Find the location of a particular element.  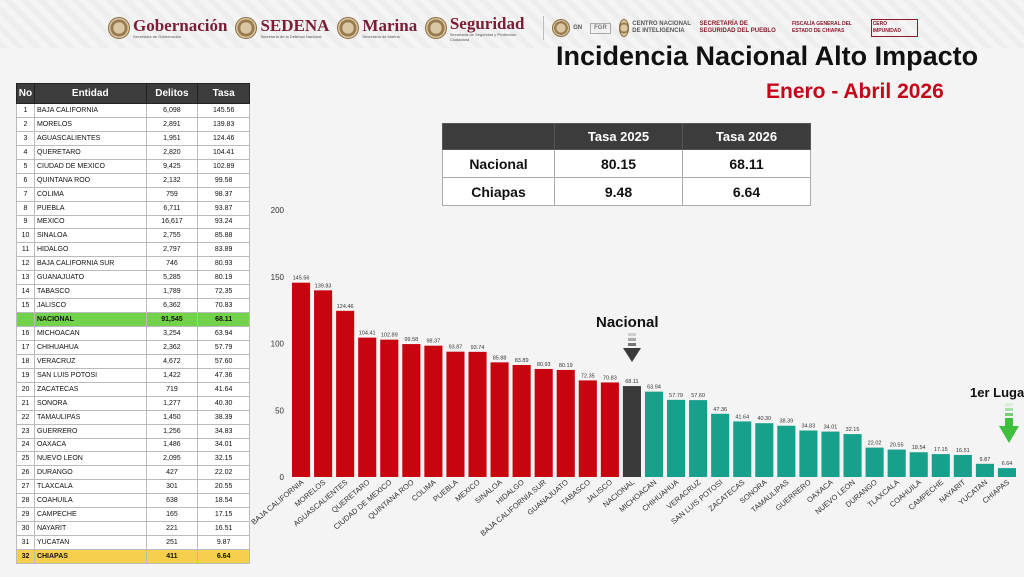

cell-tasa: 72.35 is located at coordinates (223, 292).